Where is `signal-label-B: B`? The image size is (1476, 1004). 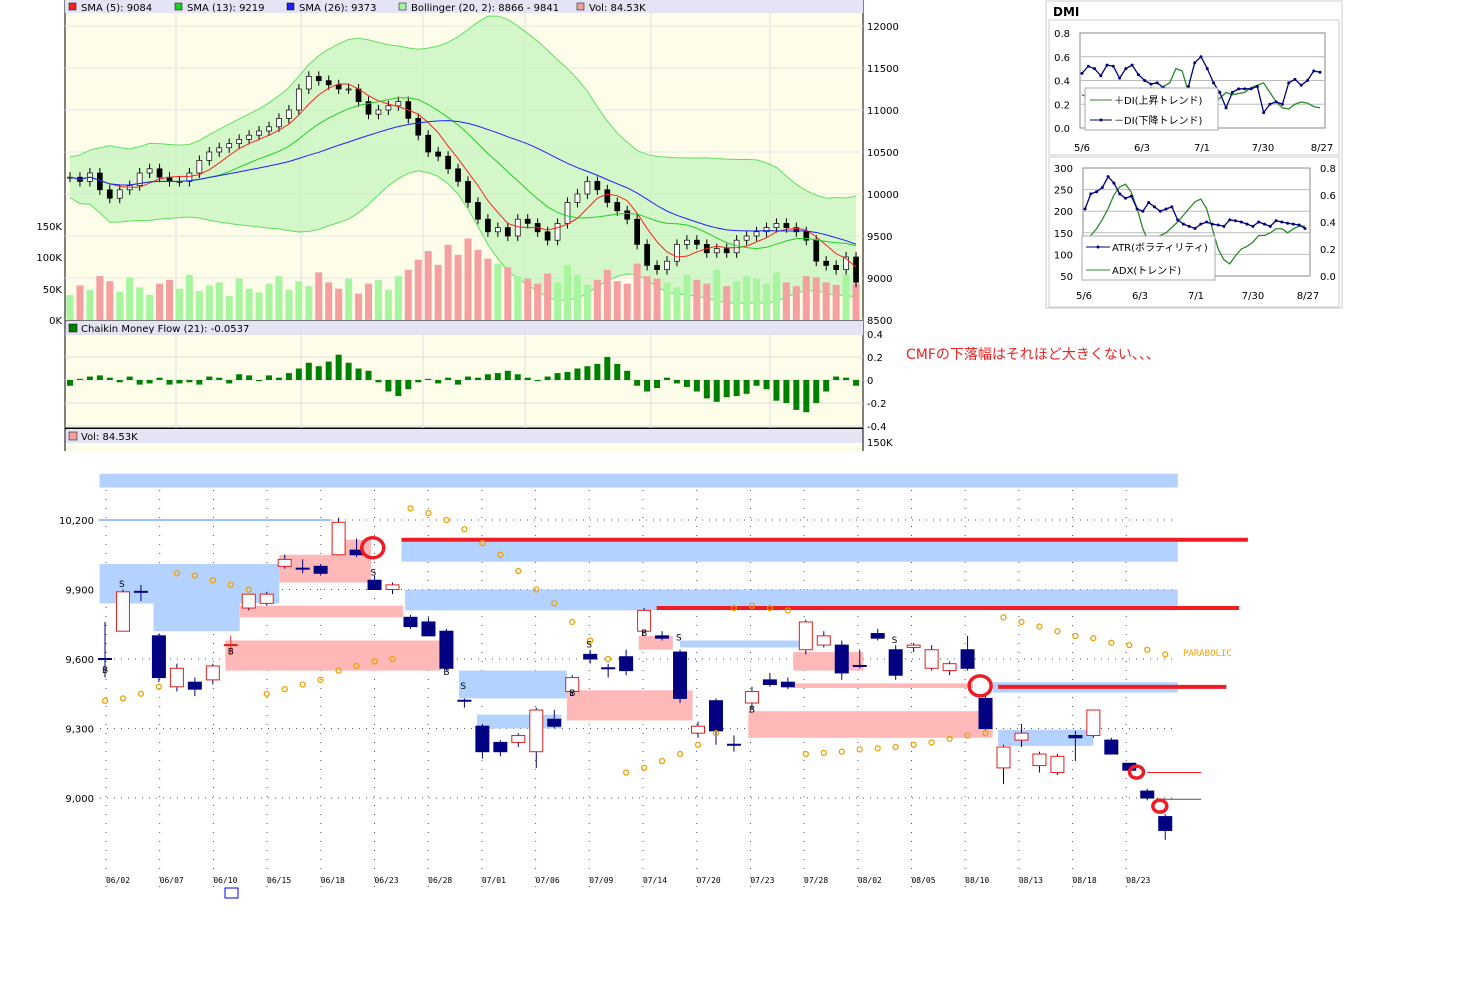 signal-label-B: B is located at coordinates (231, 652).